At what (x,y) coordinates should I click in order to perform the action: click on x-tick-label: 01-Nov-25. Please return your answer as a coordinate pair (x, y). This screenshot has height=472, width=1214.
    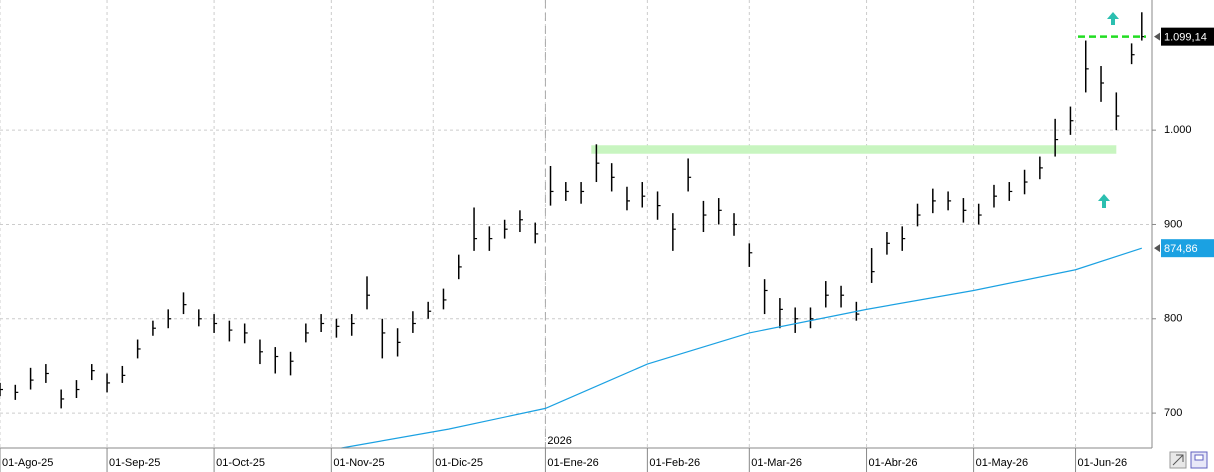
    Looking at the image, I should click on (358, 463).